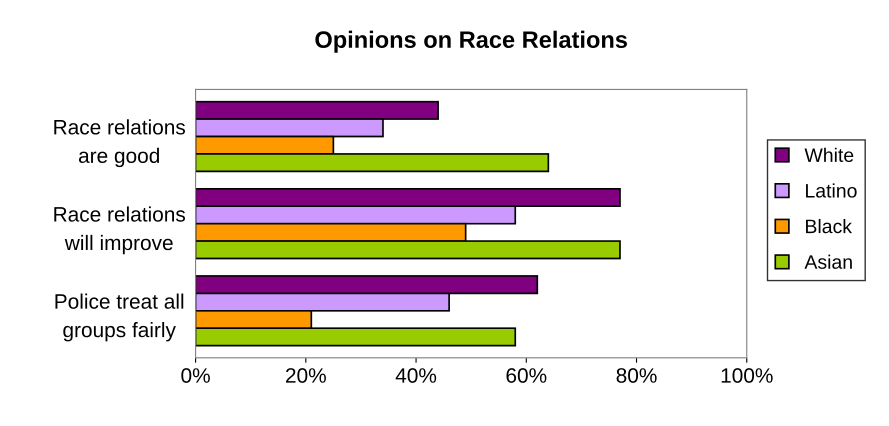  I want to click on y-tick-label: Race relations will improve, so click(120, 230).